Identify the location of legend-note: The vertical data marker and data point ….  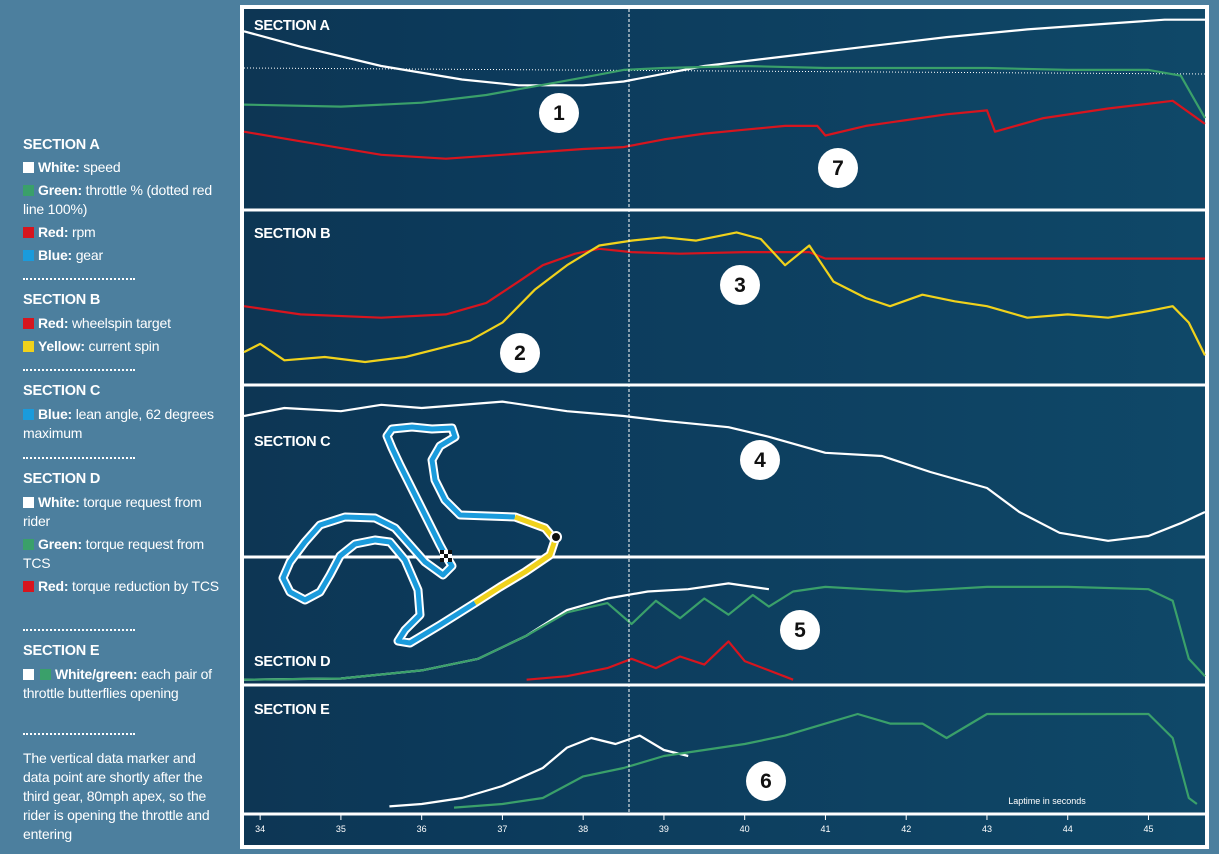
(116, 796).